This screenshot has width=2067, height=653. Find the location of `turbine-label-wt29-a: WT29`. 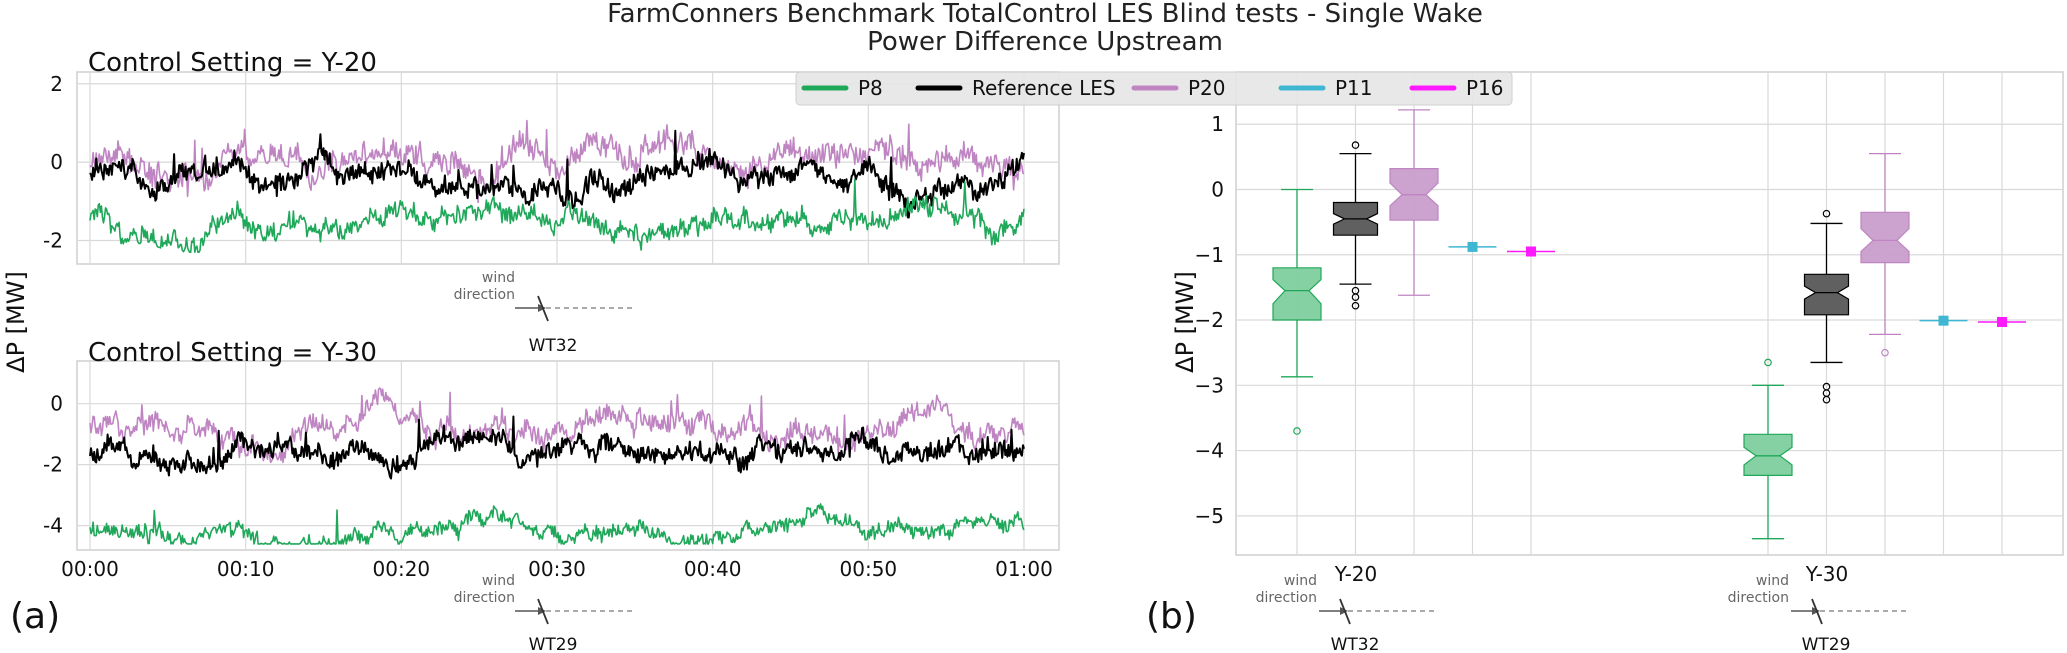

turbine-label-wt29-a: WT29 is located at coordinates (553, 644).